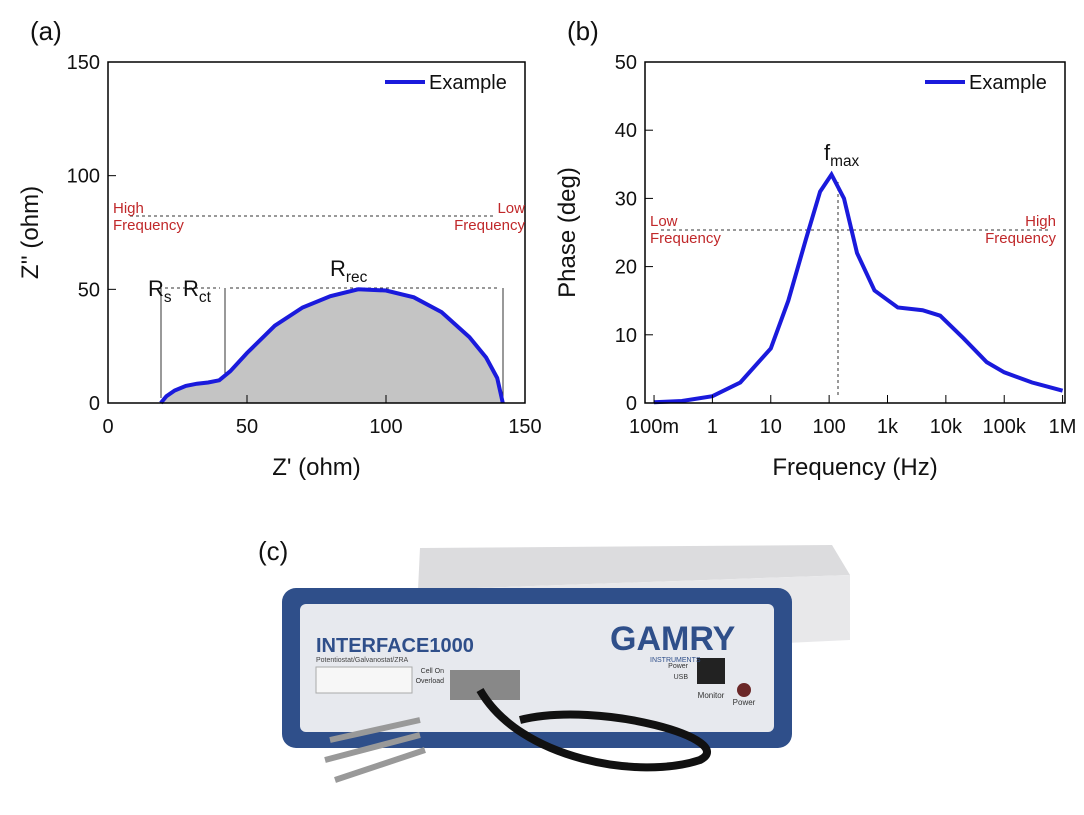 The image size is (1084, 815). What do you see at coordinates (316, 467) in the screenshot?
I see `x-axis-label: Z' (ohm)` at bounding box center [316, 467].